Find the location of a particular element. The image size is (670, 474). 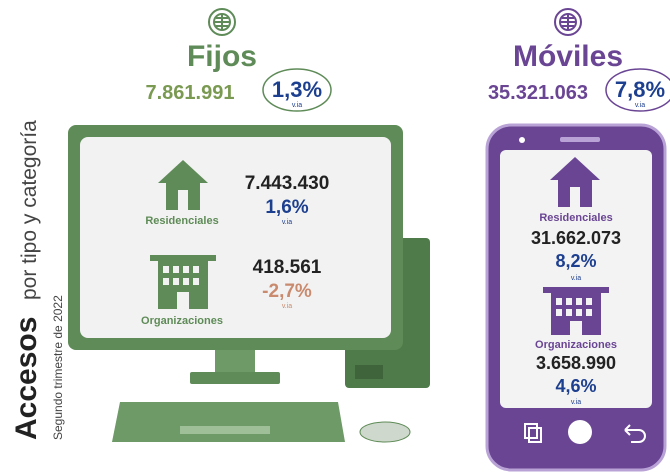

category-value: 31.662.073 is located at coordinates (576, 238).